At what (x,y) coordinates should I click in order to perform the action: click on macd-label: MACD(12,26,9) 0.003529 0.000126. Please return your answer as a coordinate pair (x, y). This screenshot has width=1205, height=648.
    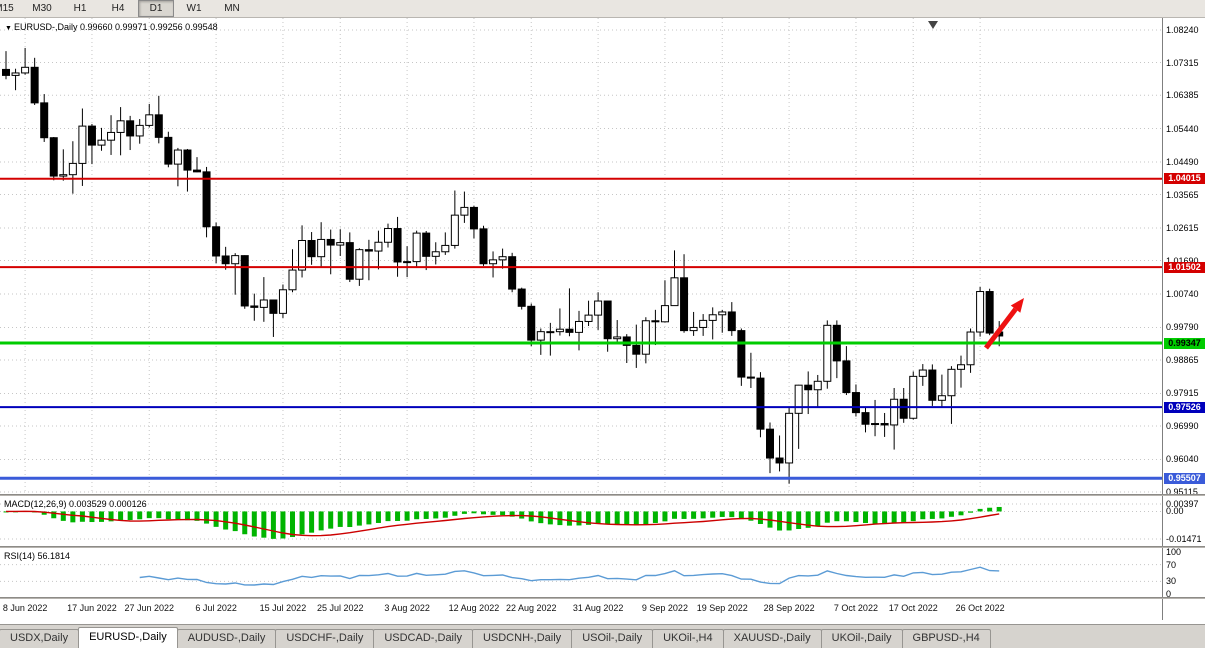
    Looking at the image, I should click on (75, 504).